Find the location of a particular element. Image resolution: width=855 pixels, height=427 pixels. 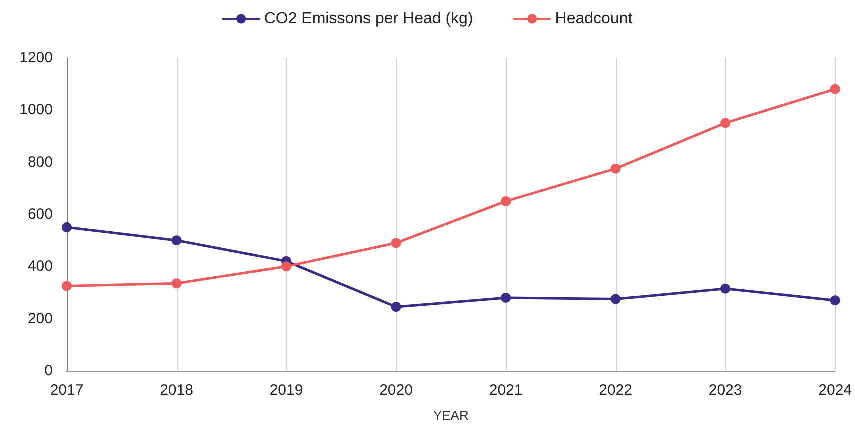

y-tick-label: 400 is located at coordinates (40, 267).